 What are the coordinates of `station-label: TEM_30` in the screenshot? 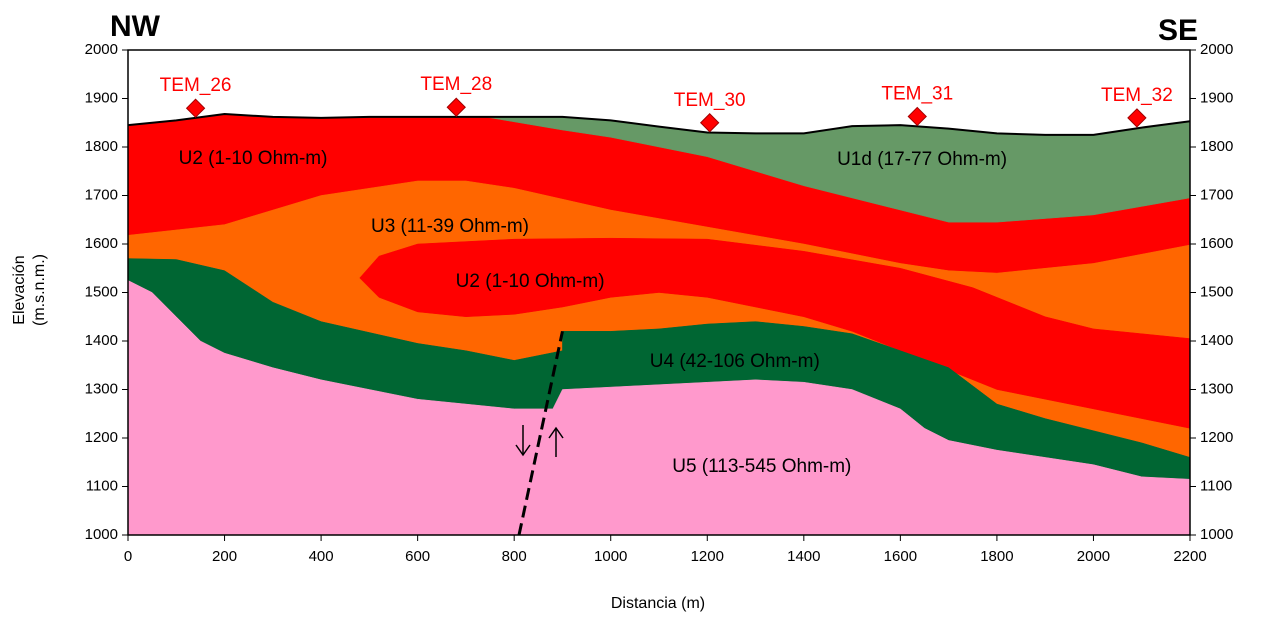 It's located at (710, 100).